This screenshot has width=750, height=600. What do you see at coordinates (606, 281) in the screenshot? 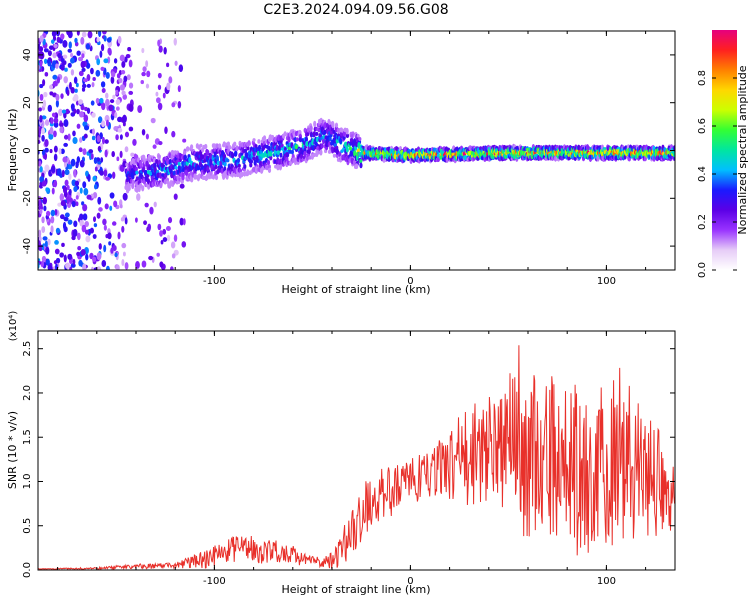
I see `spectrogram-x-tick-label: 100` at bounding box center [606, 281].